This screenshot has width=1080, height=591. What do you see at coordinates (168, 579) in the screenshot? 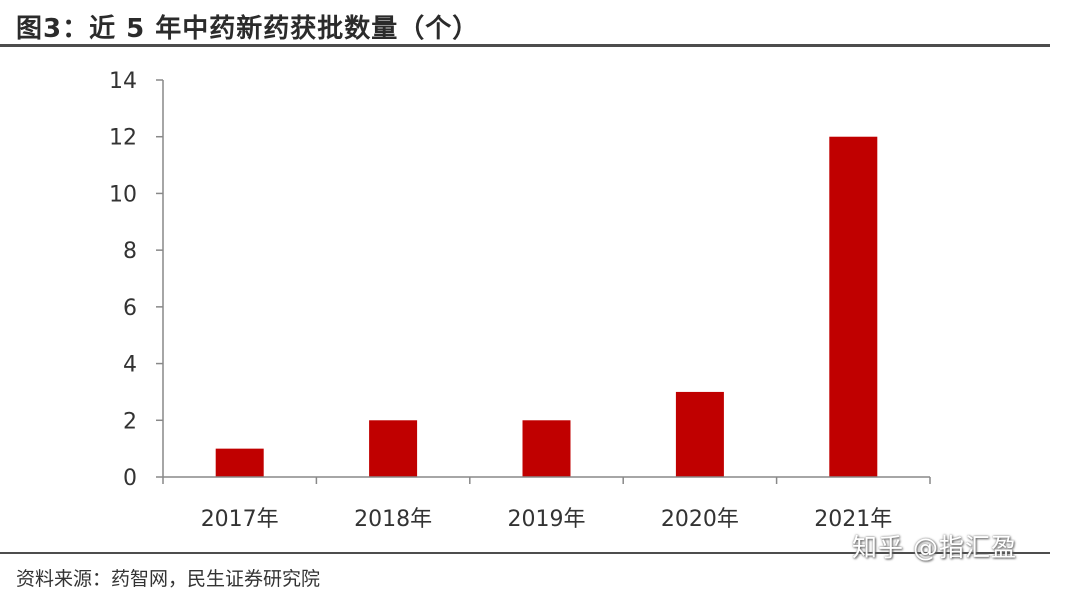
I see `source-note: 资料来源：药智网，民生证券研究院` at bounding box center [168, 579].